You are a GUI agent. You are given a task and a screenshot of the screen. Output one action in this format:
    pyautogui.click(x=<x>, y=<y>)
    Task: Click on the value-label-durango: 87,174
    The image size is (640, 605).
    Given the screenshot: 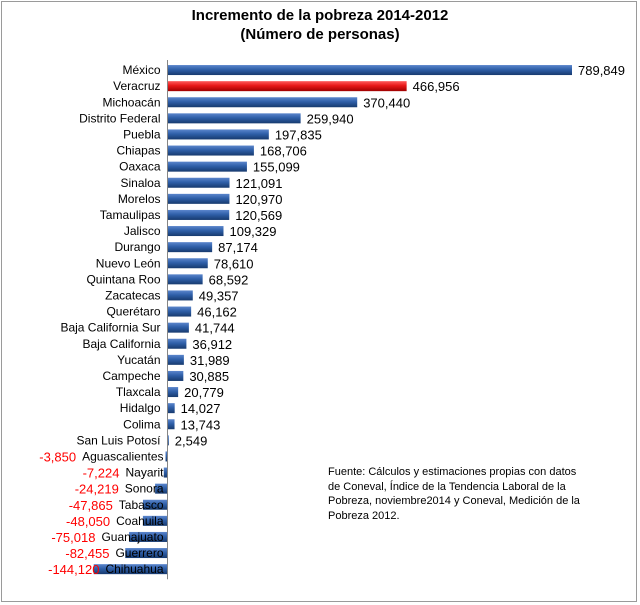 What is the action you would take?
    pyautogui.click(x=238, y=247)
    